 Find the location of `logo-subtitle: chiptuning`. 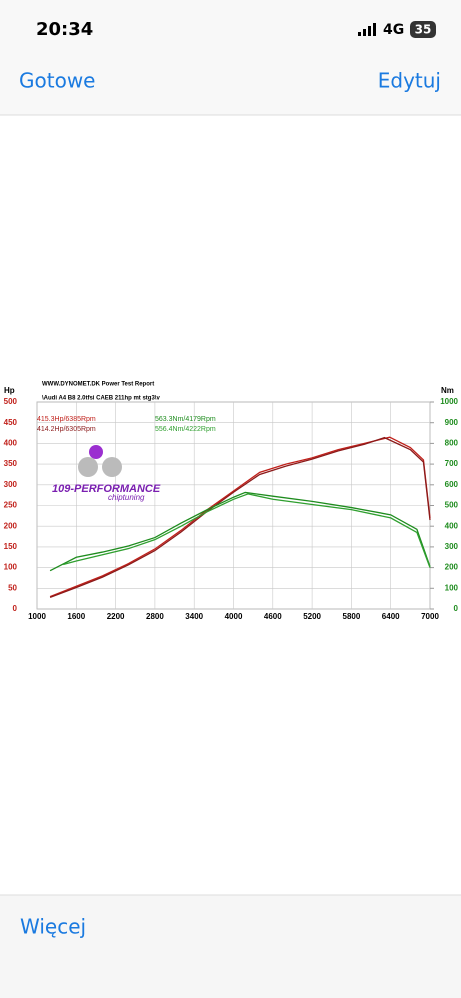

logo-subtitle: chiptuning is located at coordinates (126, 497).